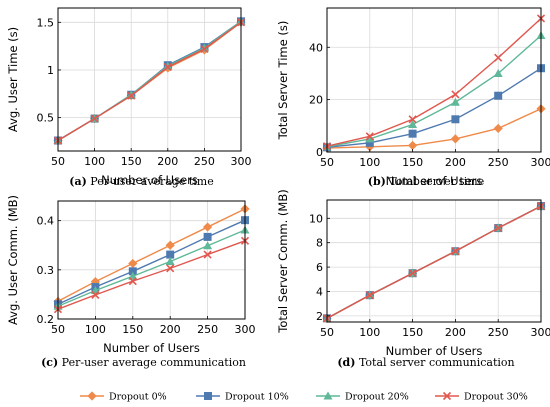 The height and width of the screenshot is (407, 550). I want to click on subfigure-caption: (c) Per-user average communication, so click(143, 362).